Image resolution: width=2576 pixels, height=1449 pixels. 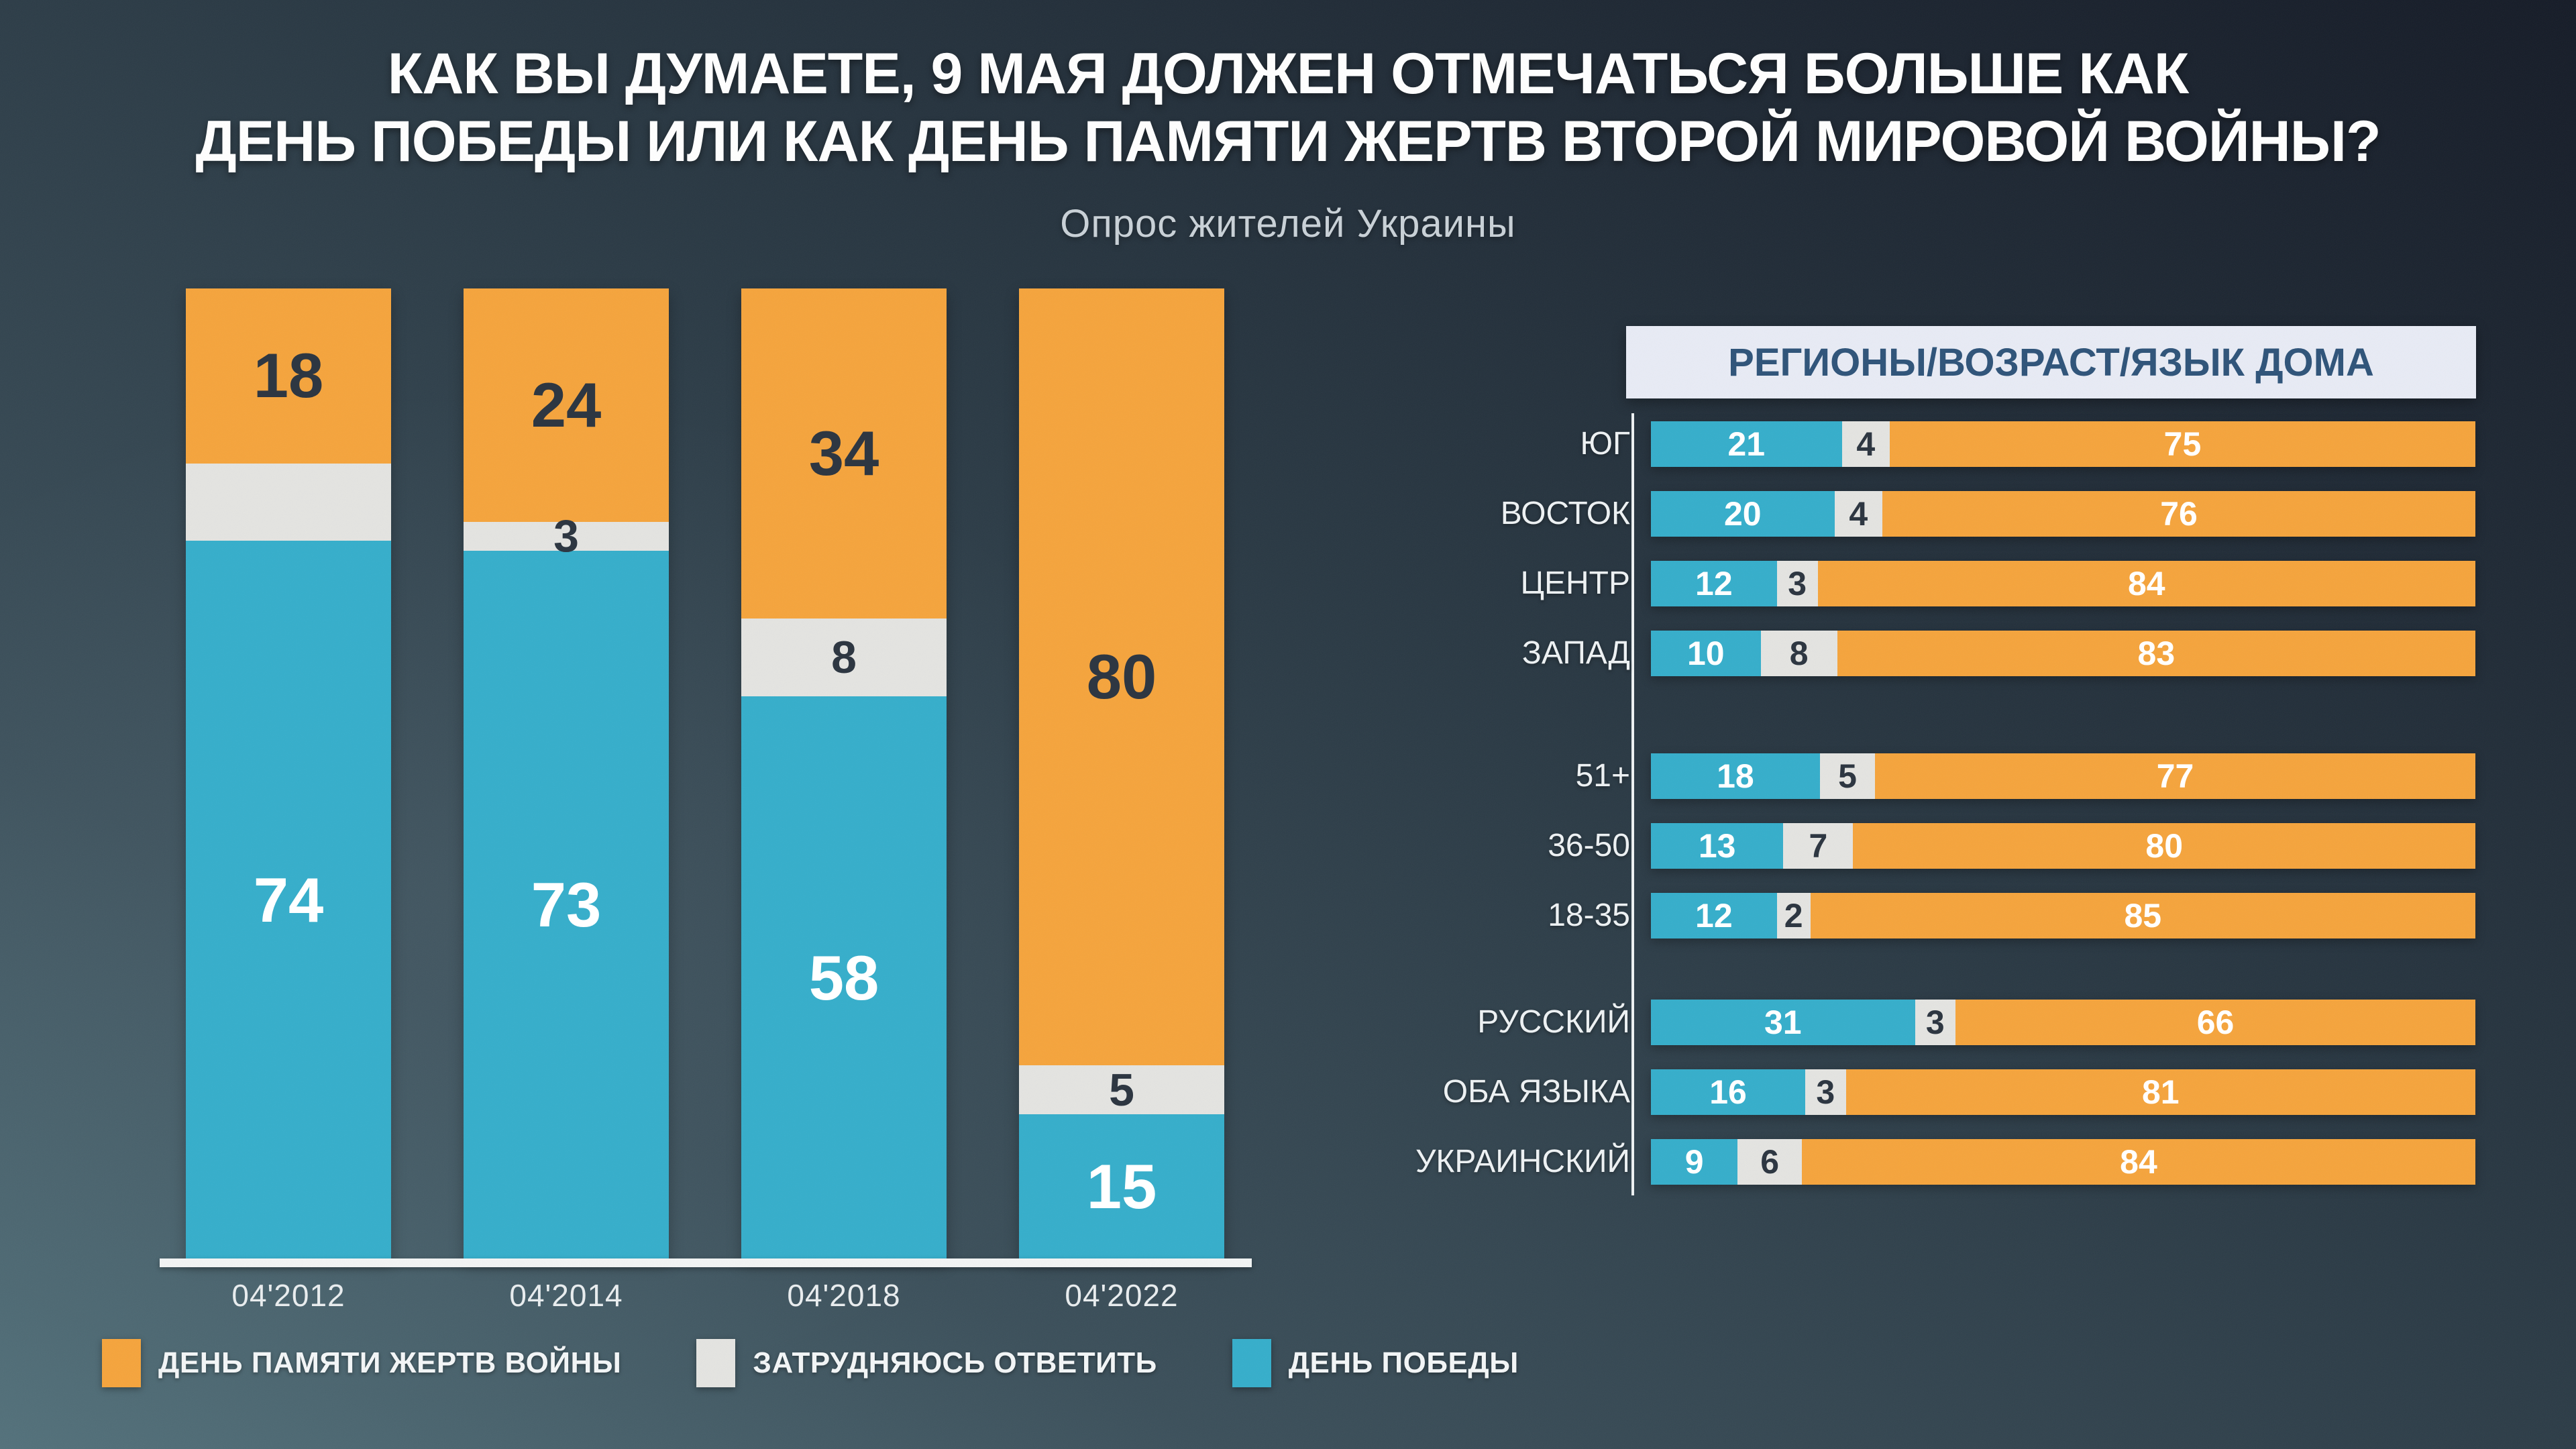 What do you see at coordinates (288, 774) in the screenshot?
I see `column-bar-0: 18 74` at bounding box center [288, 774].